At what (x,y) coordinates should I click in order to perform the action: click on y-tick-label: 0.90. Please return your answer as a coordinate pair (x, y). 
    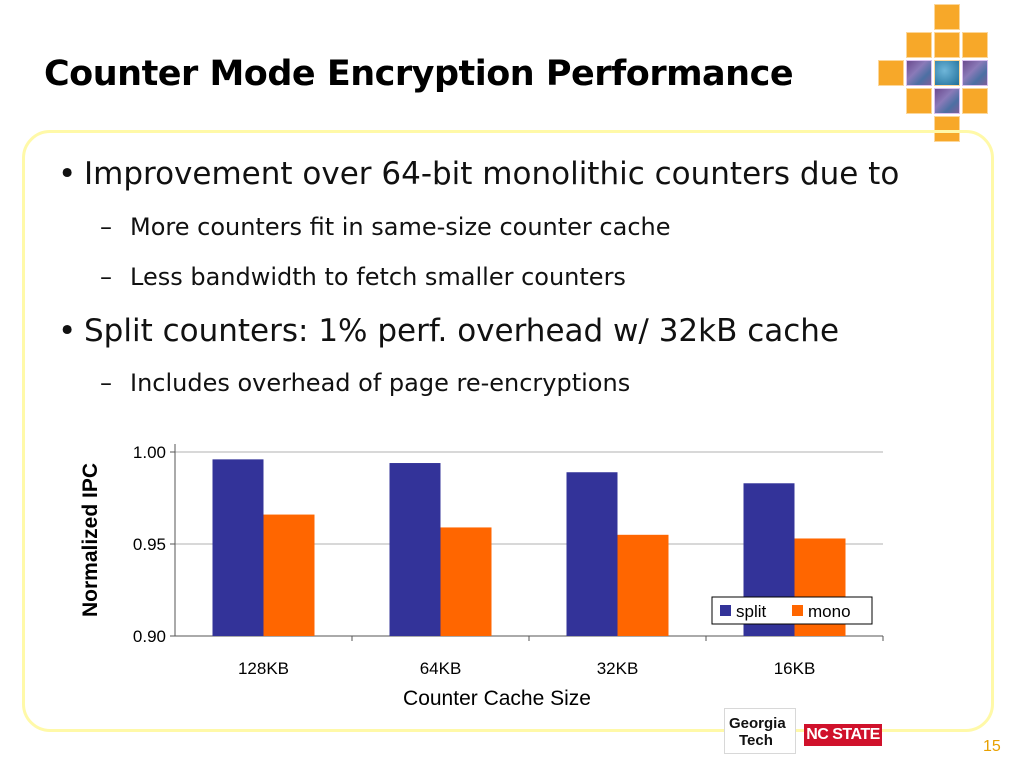
    Looking at the image, I should click on (149, 636).